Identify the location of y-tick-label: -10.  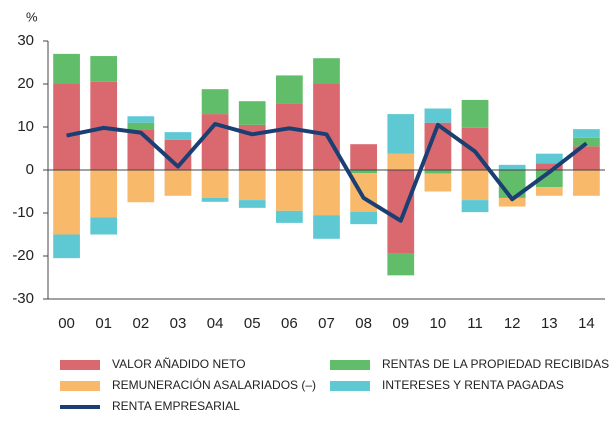
(23, 212).